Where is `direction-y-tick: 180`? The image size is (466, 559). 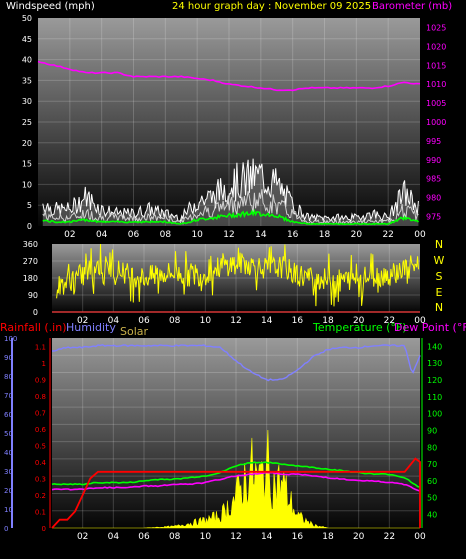
direction-y-tick: 180 is located at coordinates (30, 278).